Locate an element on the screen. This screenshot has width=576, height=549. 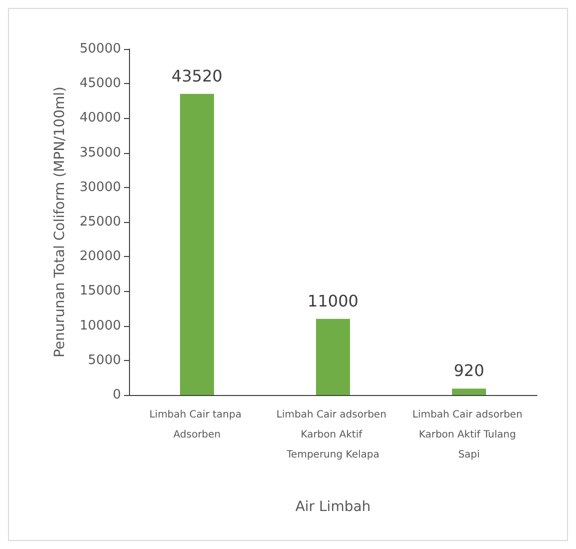
y-tick-label: 20000 is located at coordinates (100, 256).